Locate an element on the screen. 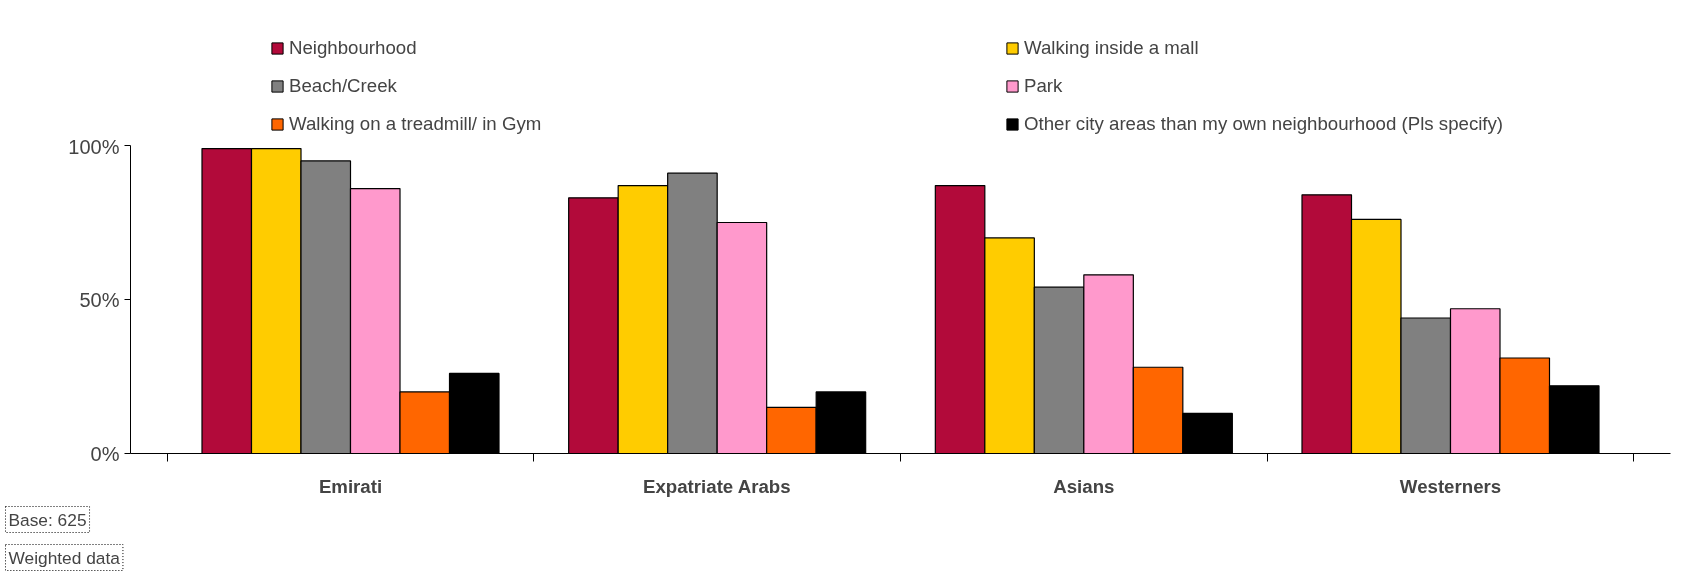 The height and width of the screenshot is (585, 1699). x-tick-label: Emirati is located at coordinates (350, 486).